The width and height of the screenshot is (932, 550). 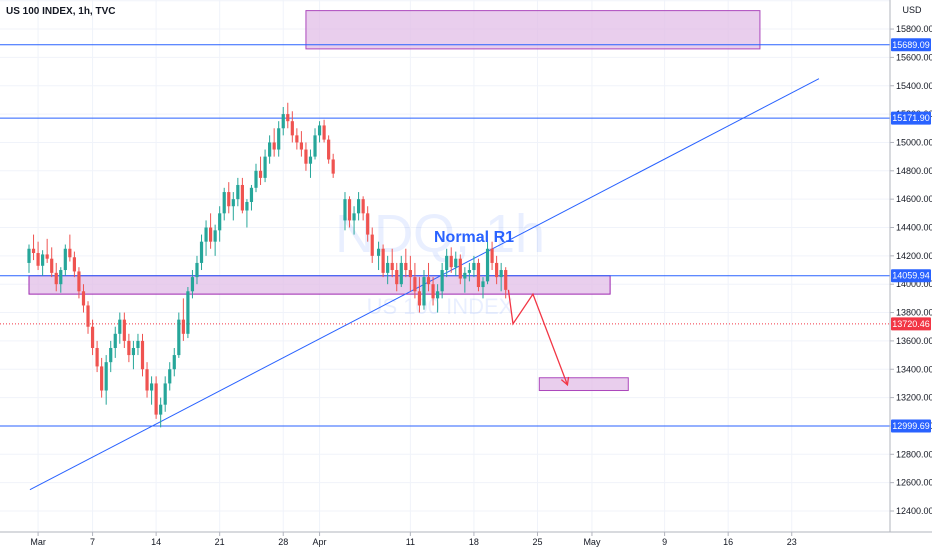 What do you see at coordinates (440, 306) in the screenshot?
I see `watermark-name: US 100 INDEX` at bounding box center [440, 306].